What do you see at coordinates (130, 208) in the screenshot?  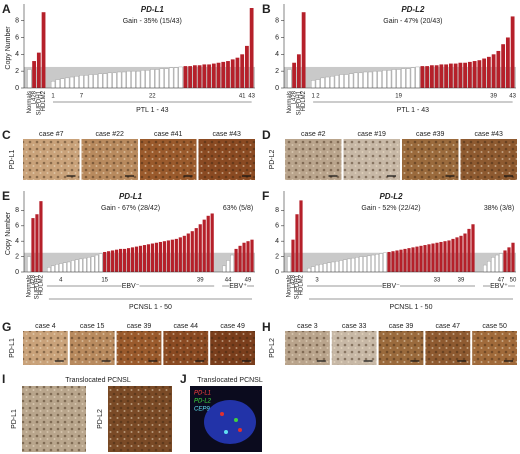 I see `chart-subtitle: Gain - 67% (28/42)` at bounding box center [130, 208].